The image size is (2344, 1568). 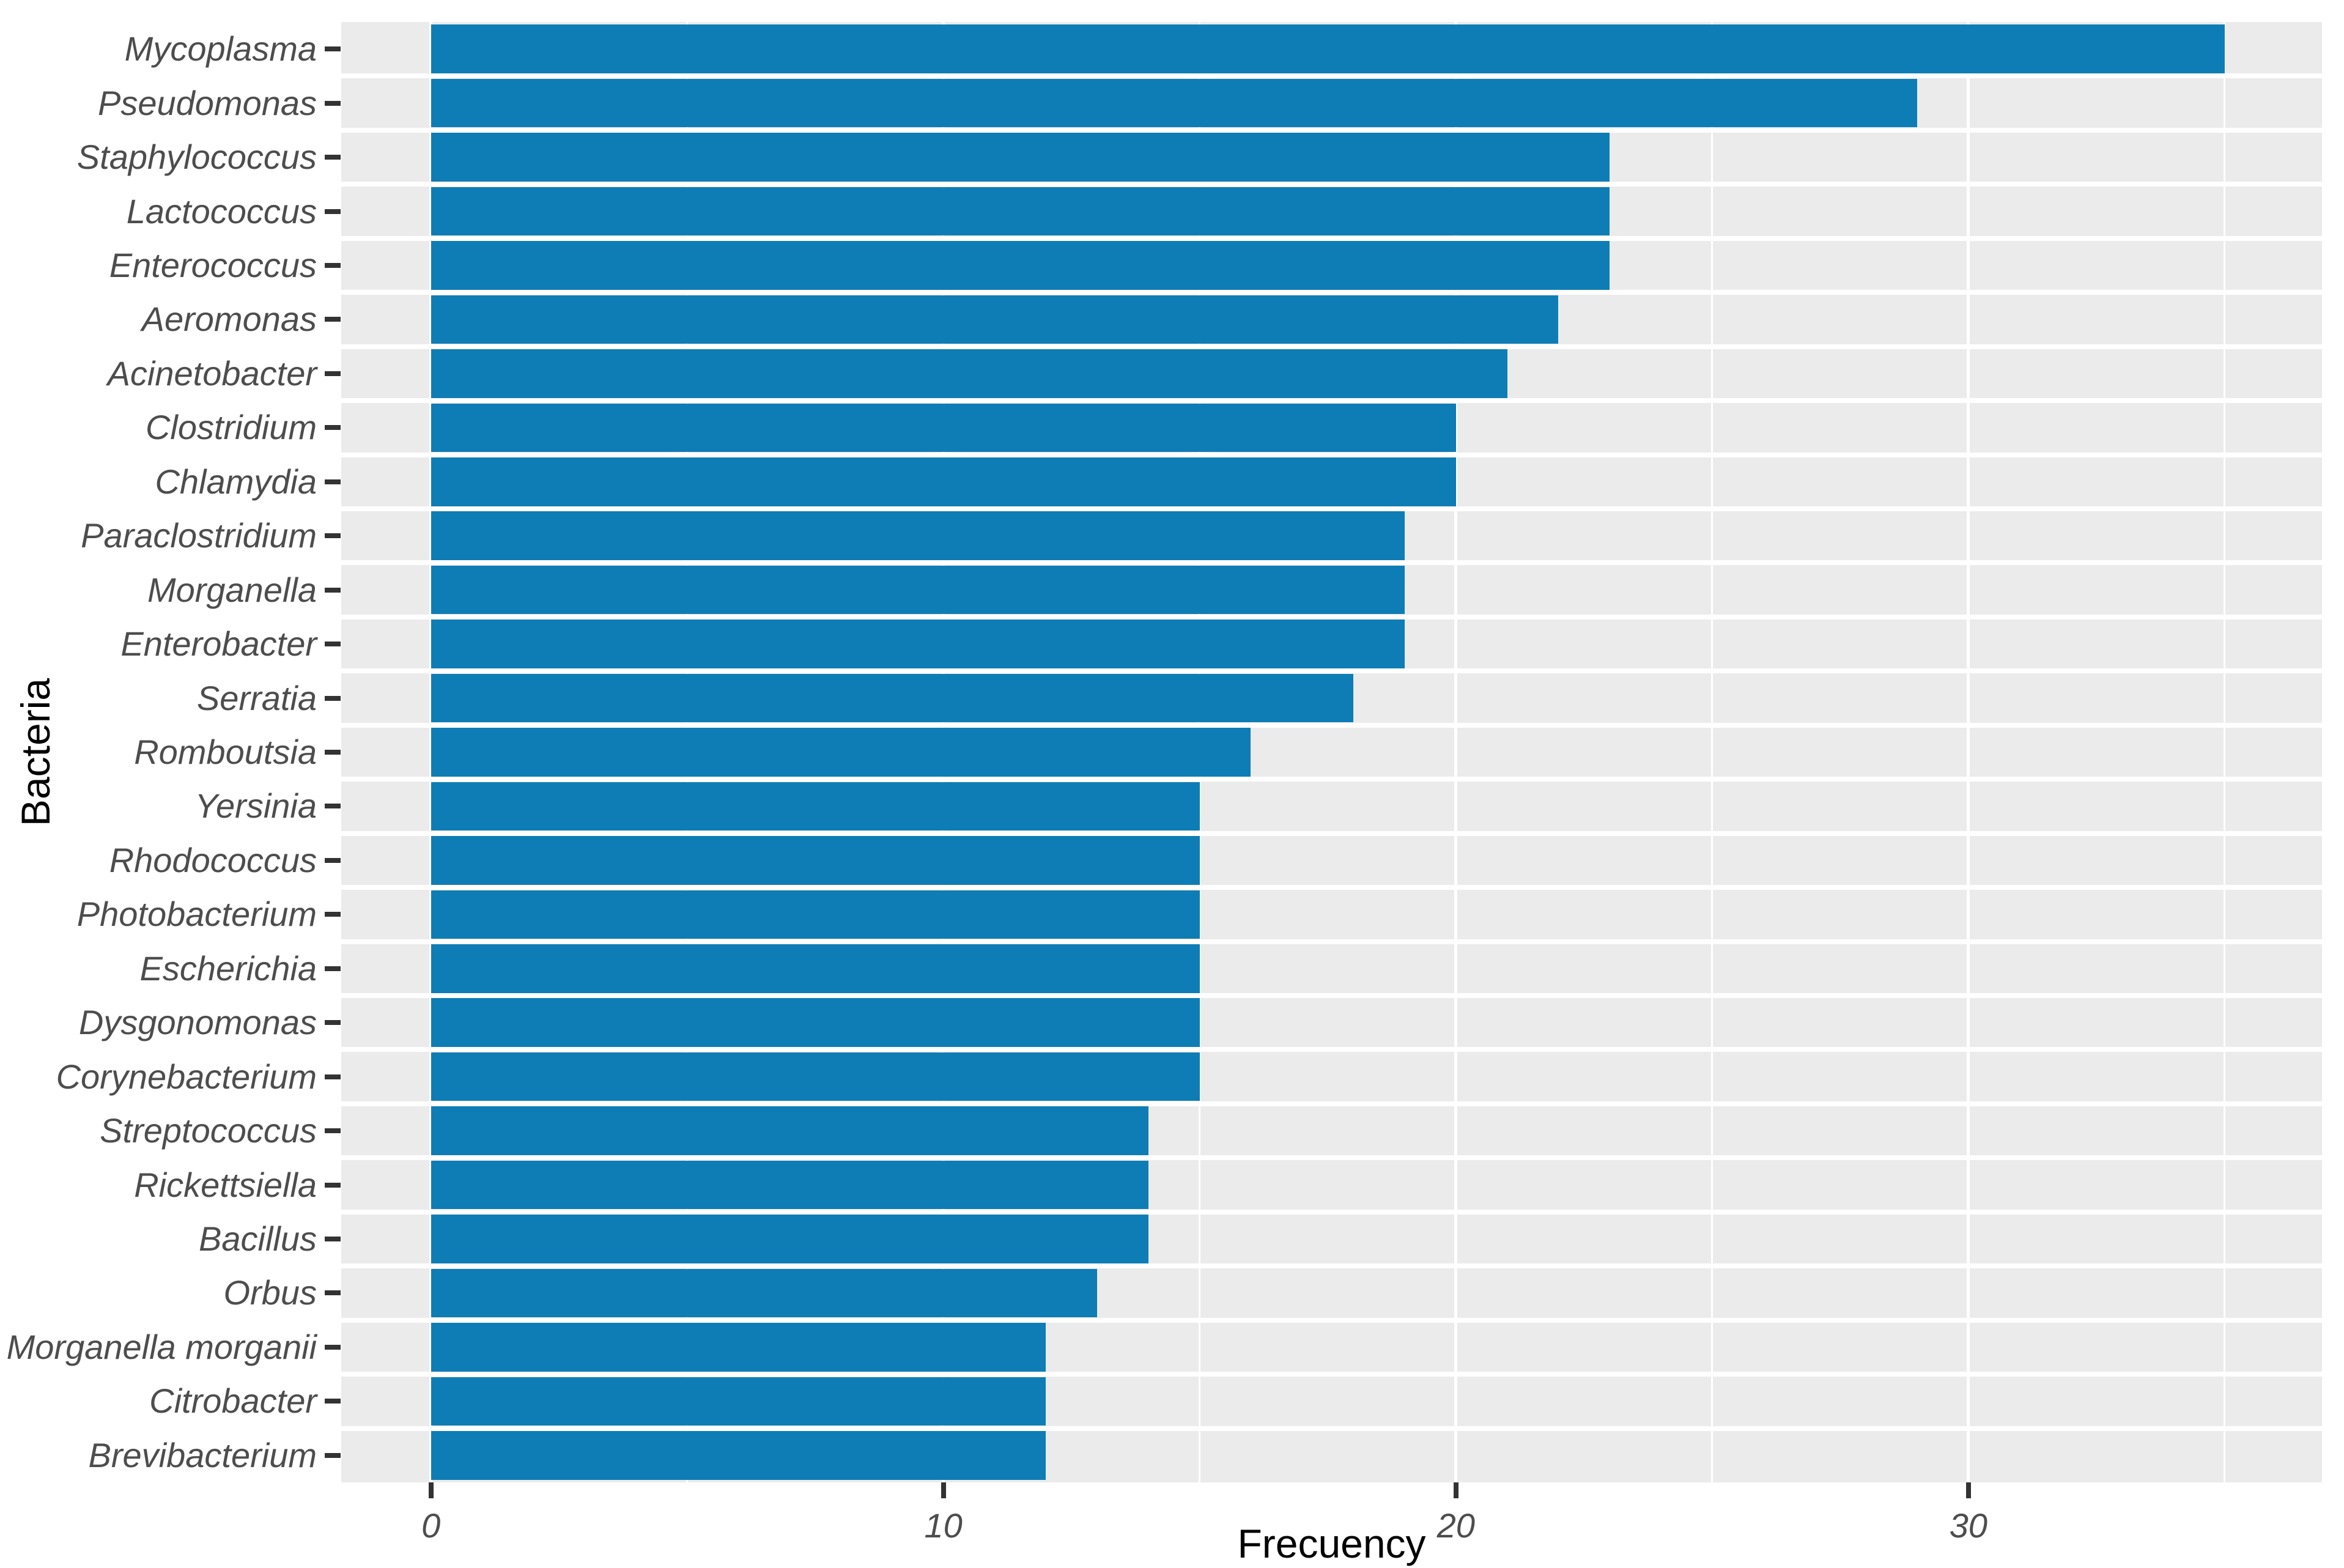 I want to click on x-axis-title: Frecuency, so click(x=1331, y=1543).